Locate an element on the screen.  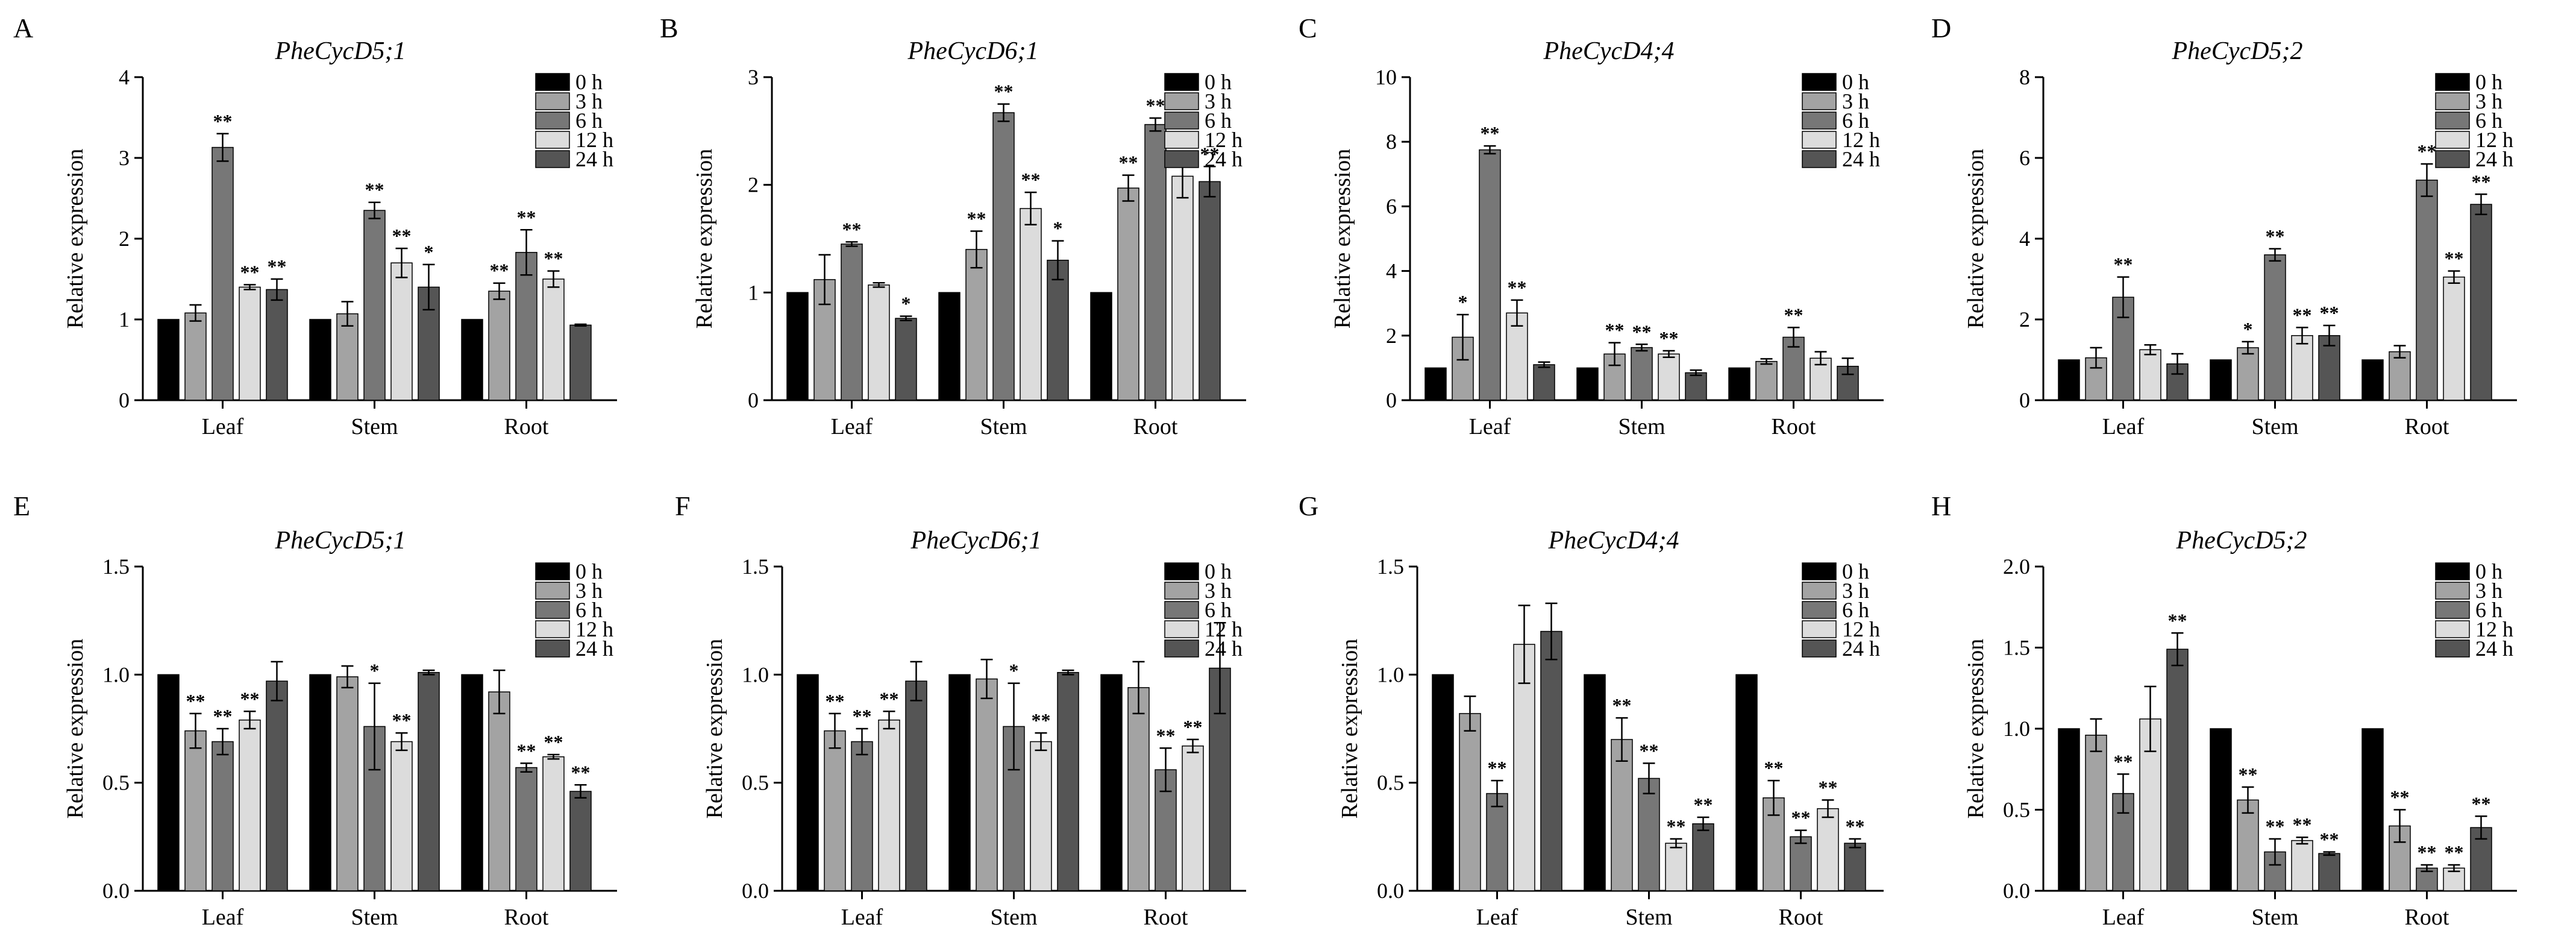
bar-leaf-6h is located at coordinates (223, 273).